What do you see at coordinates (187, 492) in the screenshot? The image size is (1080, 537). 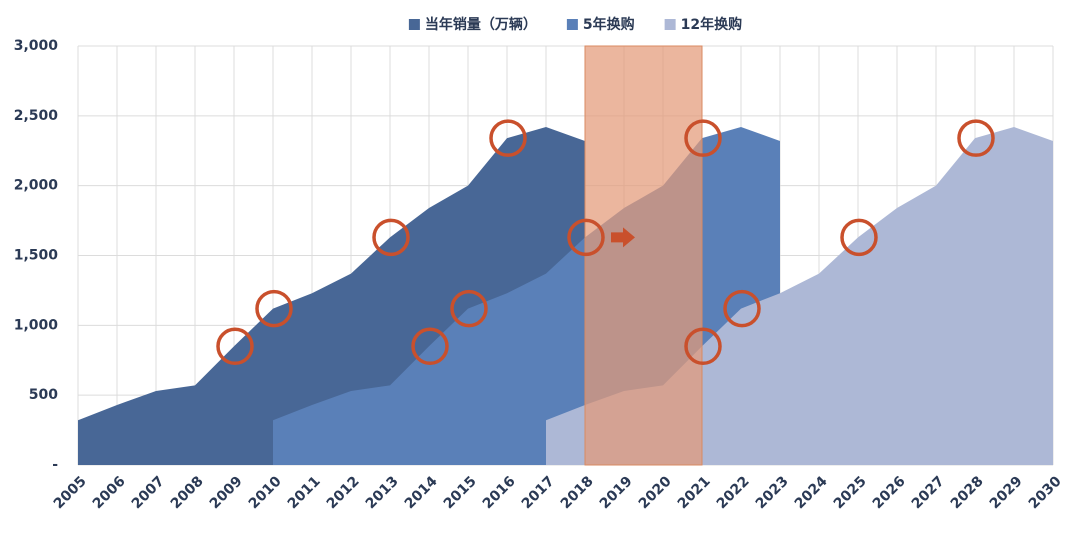 I see `x-tick-label: 2008` at bounding box center [187, 492].